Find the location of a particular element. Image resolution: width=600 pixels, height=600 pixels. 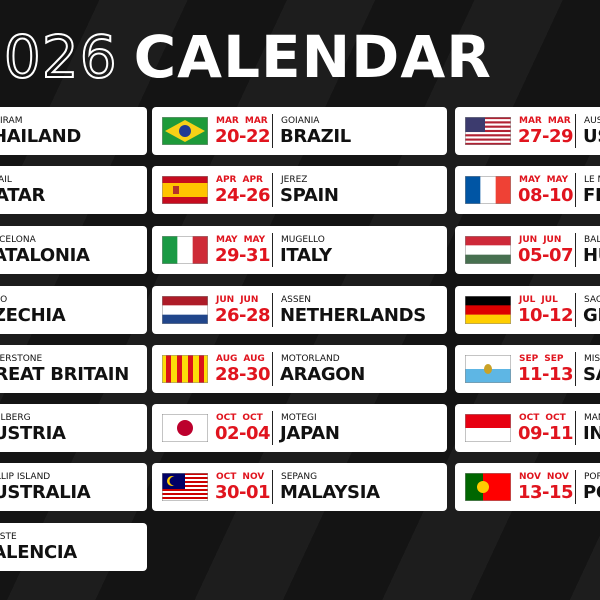

end-month: APR is located at coordinates (253, 180).